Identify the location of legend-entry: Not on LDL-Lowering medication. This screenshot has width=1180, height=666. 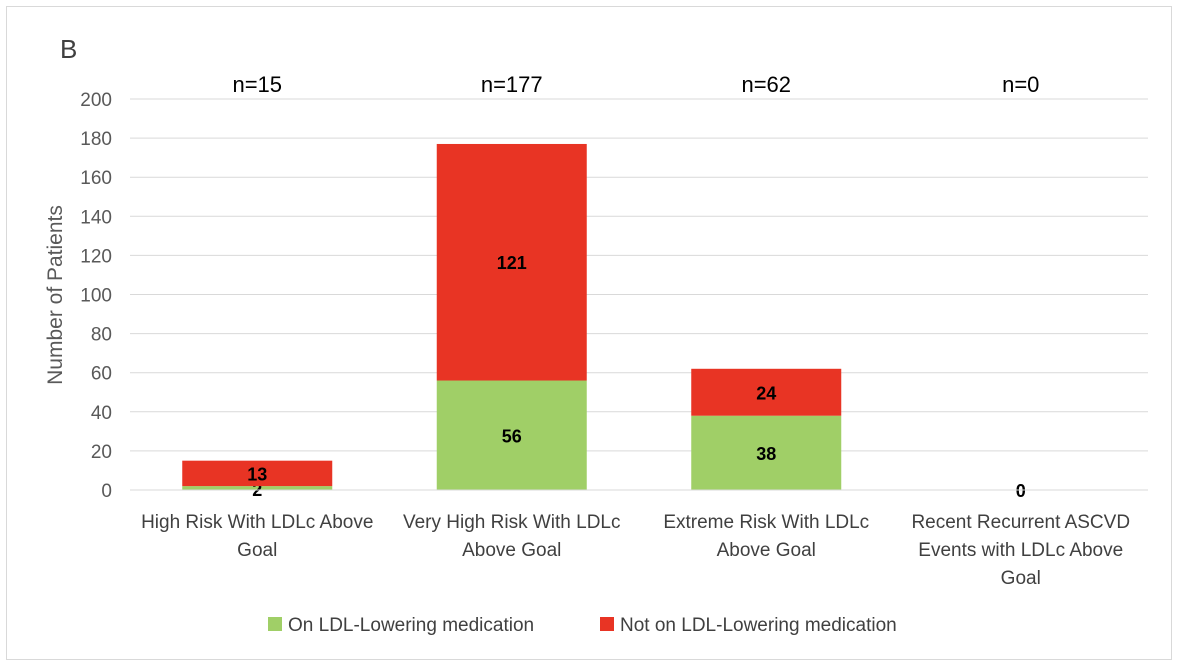
(758, 625).